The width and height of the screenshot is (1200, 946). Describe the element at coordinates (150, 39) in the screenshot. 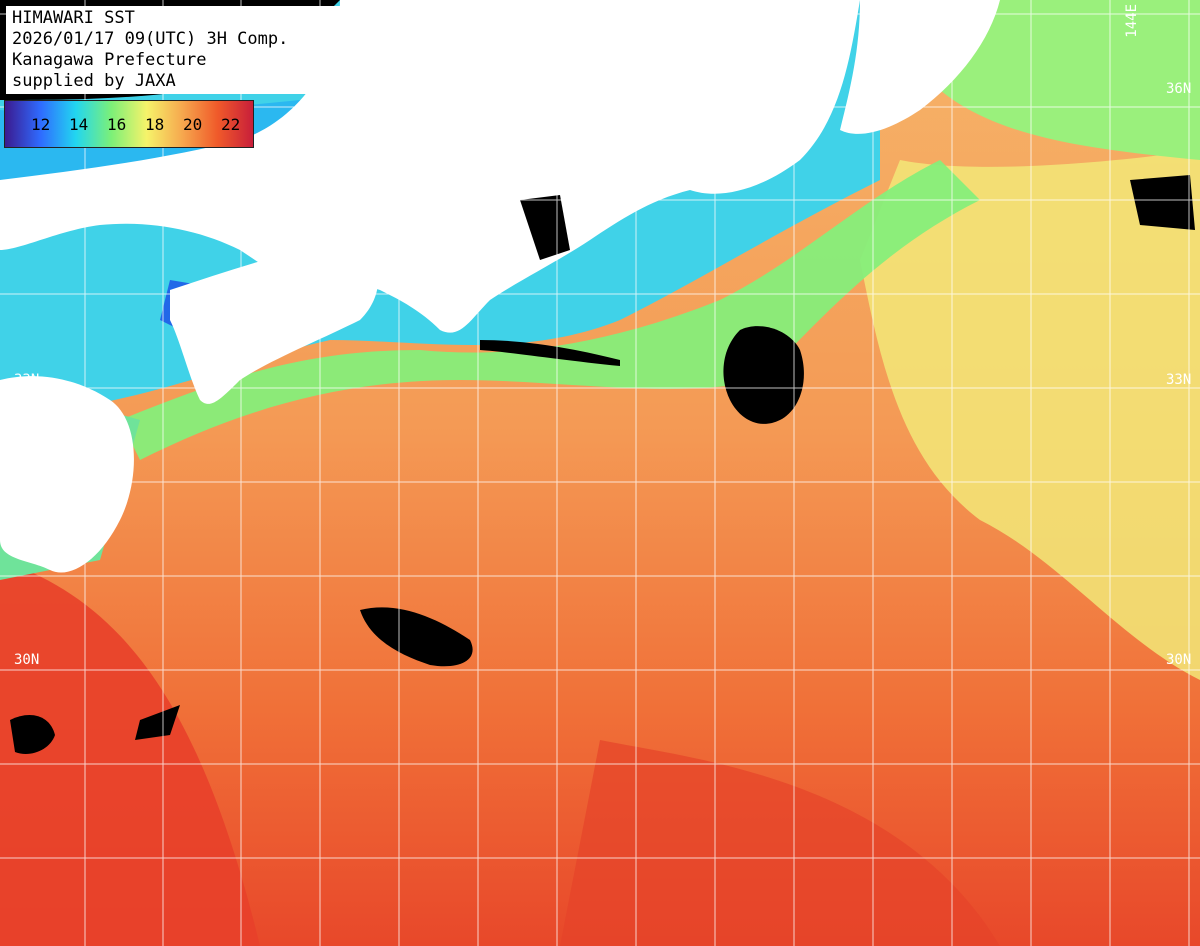

I see `info-datetime: 2026/01/17 09(UTC) 3H Comp.` at that location.